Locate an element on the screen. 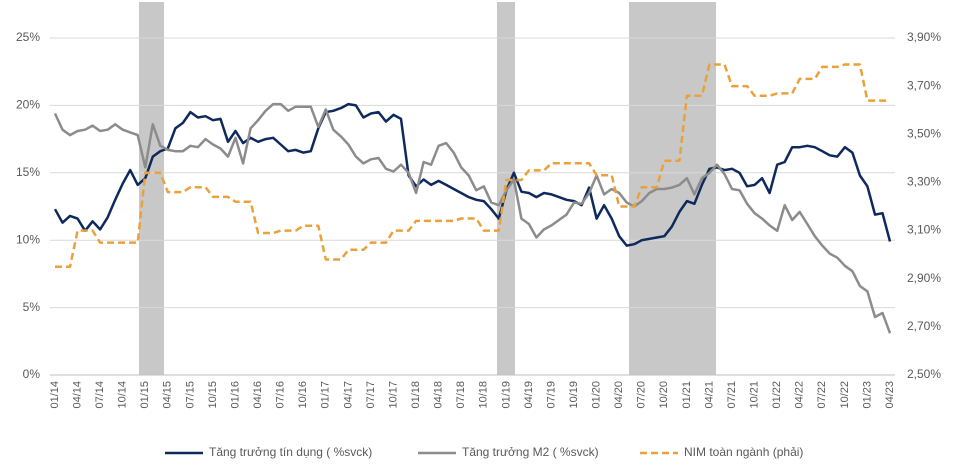 This screenshot has height=471, width=970. x-tick-label: 01/20 is located at coordinates (597, 395).